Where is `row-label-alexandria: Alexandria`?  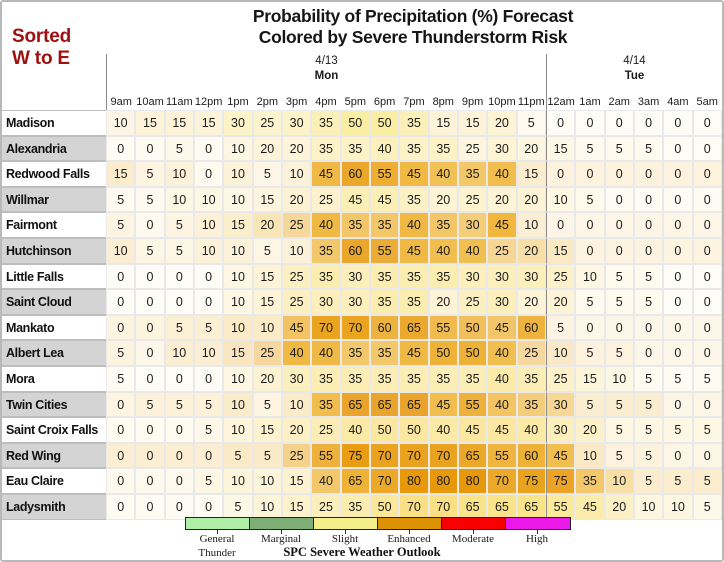
row-label-alexandria: Alexandria is located at coordinates (54, 148).